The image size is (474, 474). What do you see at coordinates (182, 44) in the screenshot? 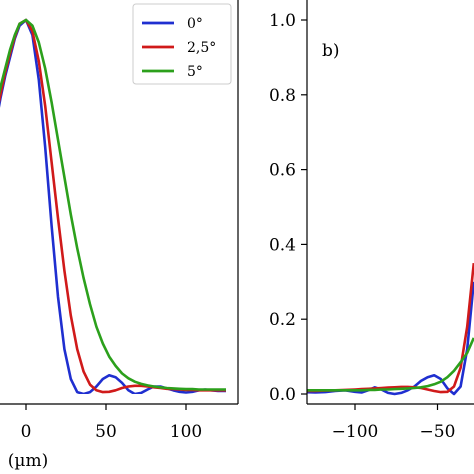
I see `legend: 0° 2,5° 5°` at bounding box center [182, 44].